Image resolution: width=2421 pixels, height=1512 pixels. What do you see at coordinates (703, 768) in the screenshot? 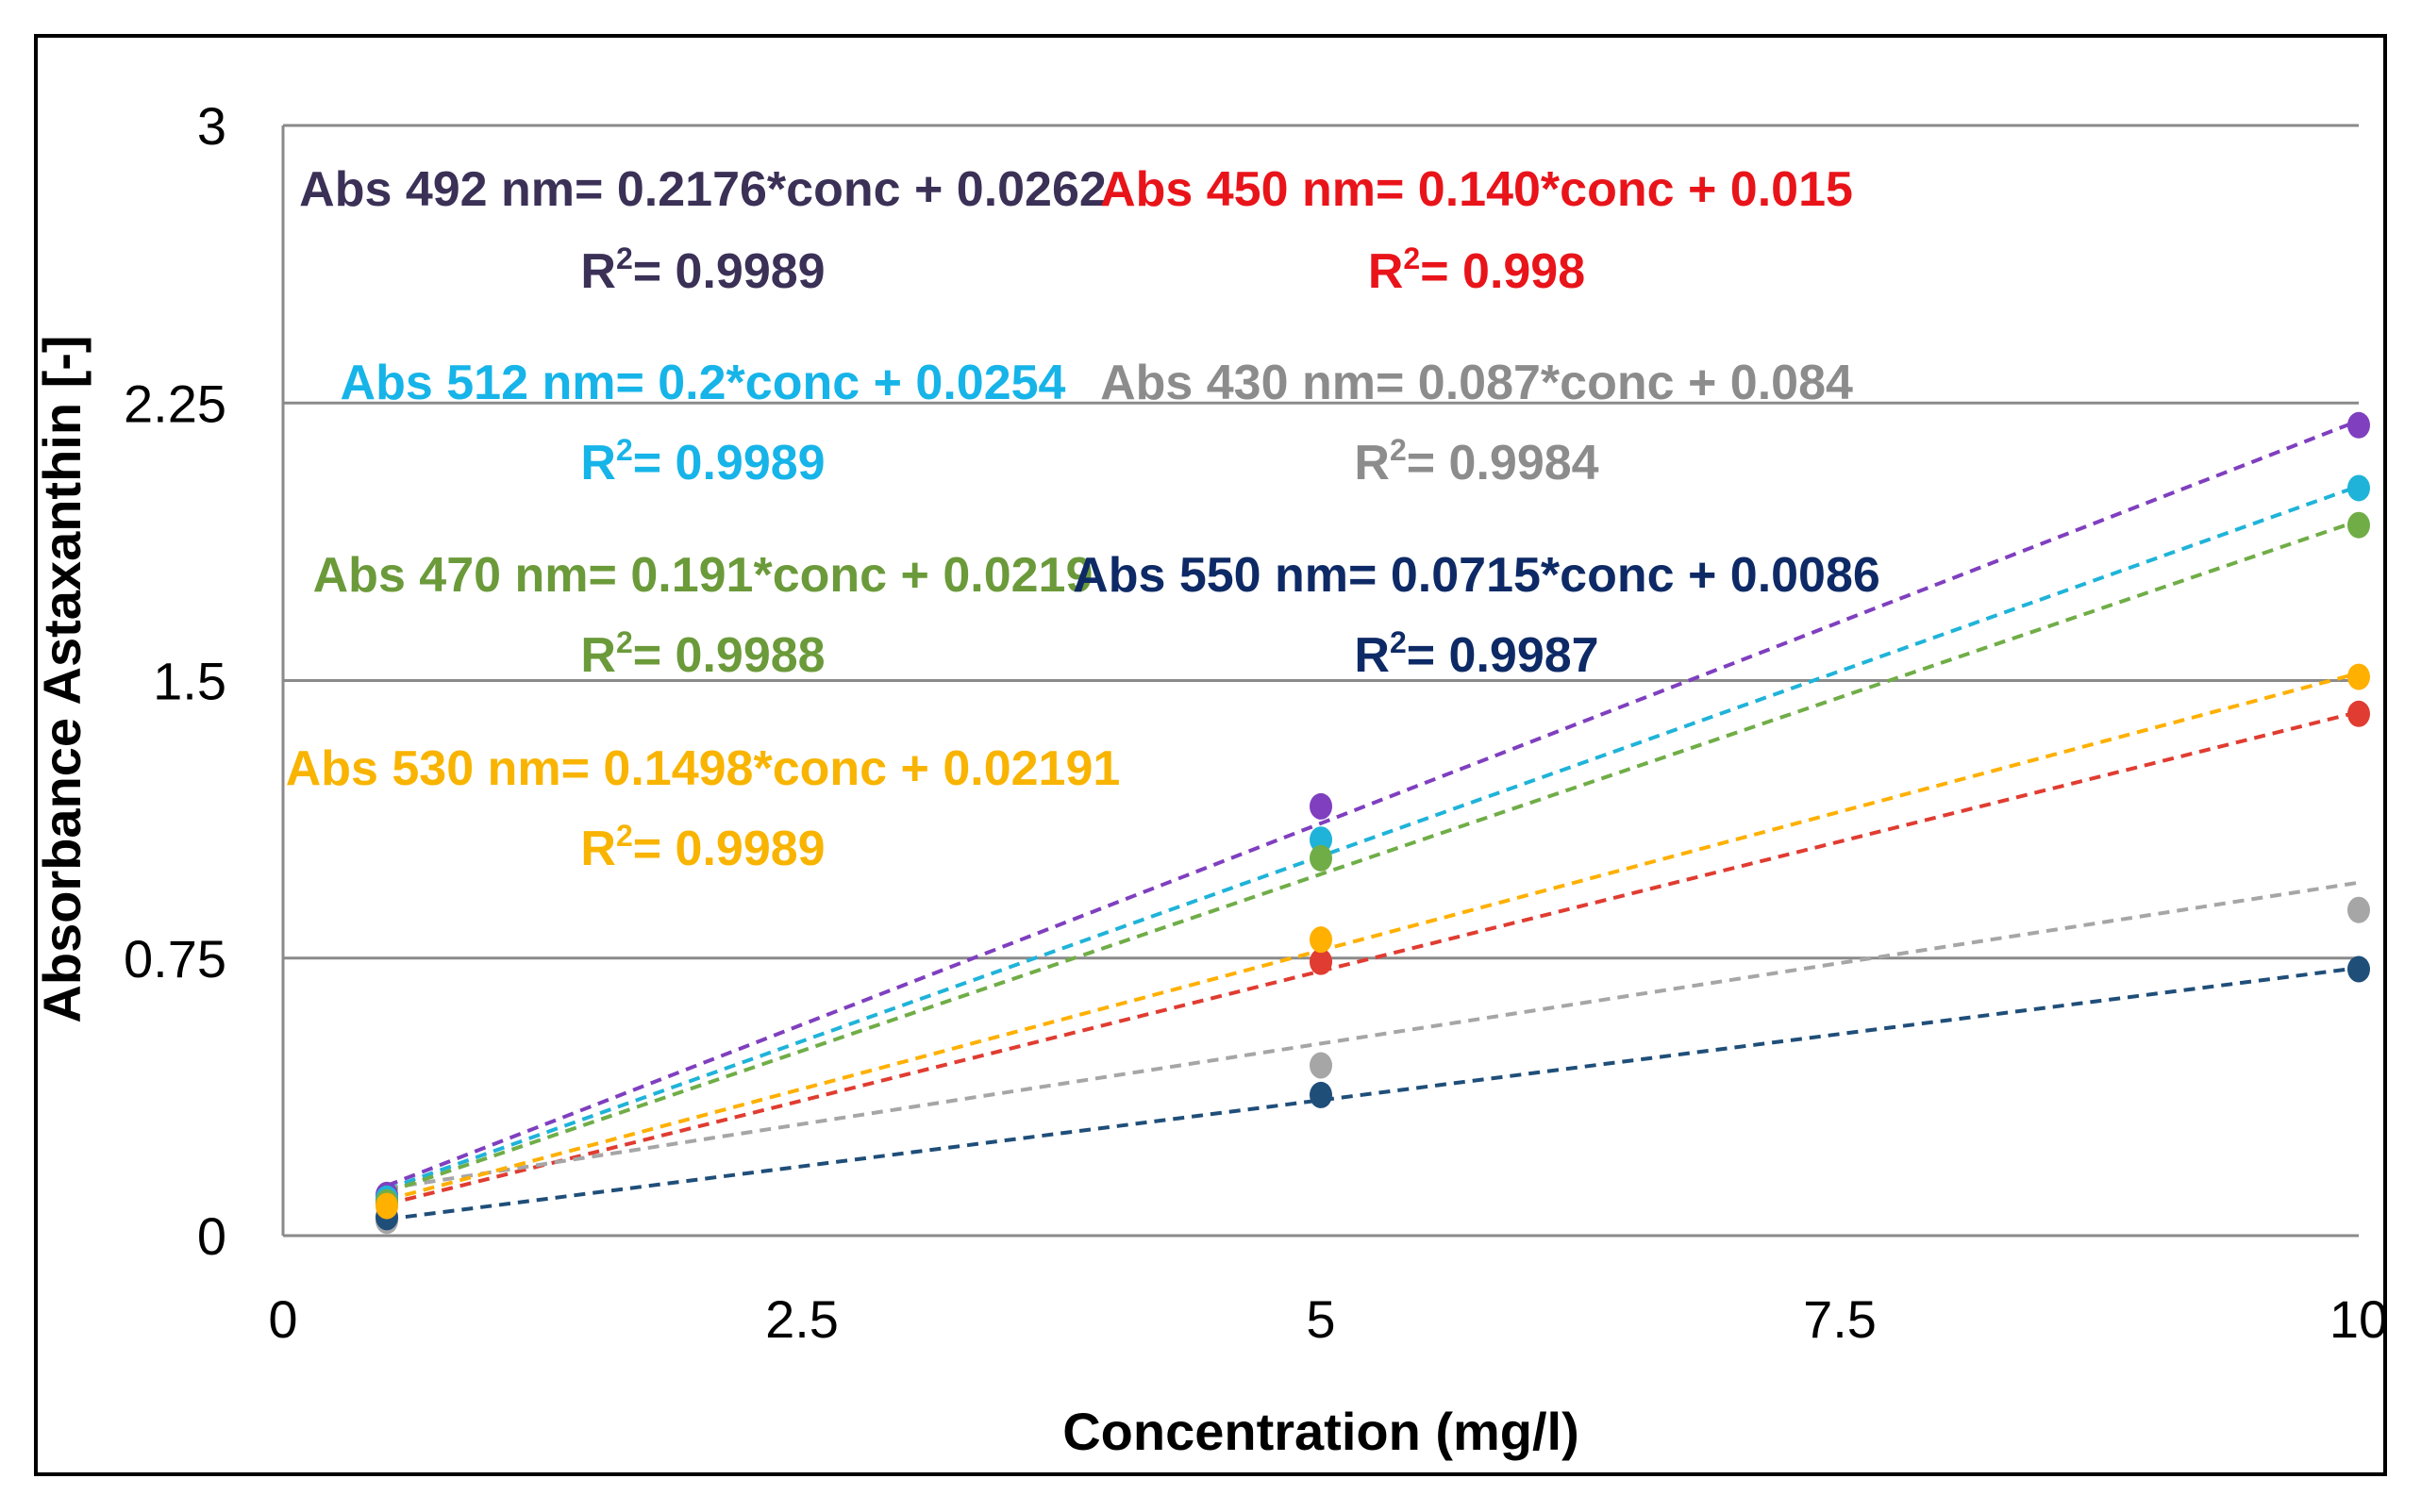
I see `equation-label-6: Abs 530 nm= 0.1498*conc + 0.02191` at bounding box center [703, 768].